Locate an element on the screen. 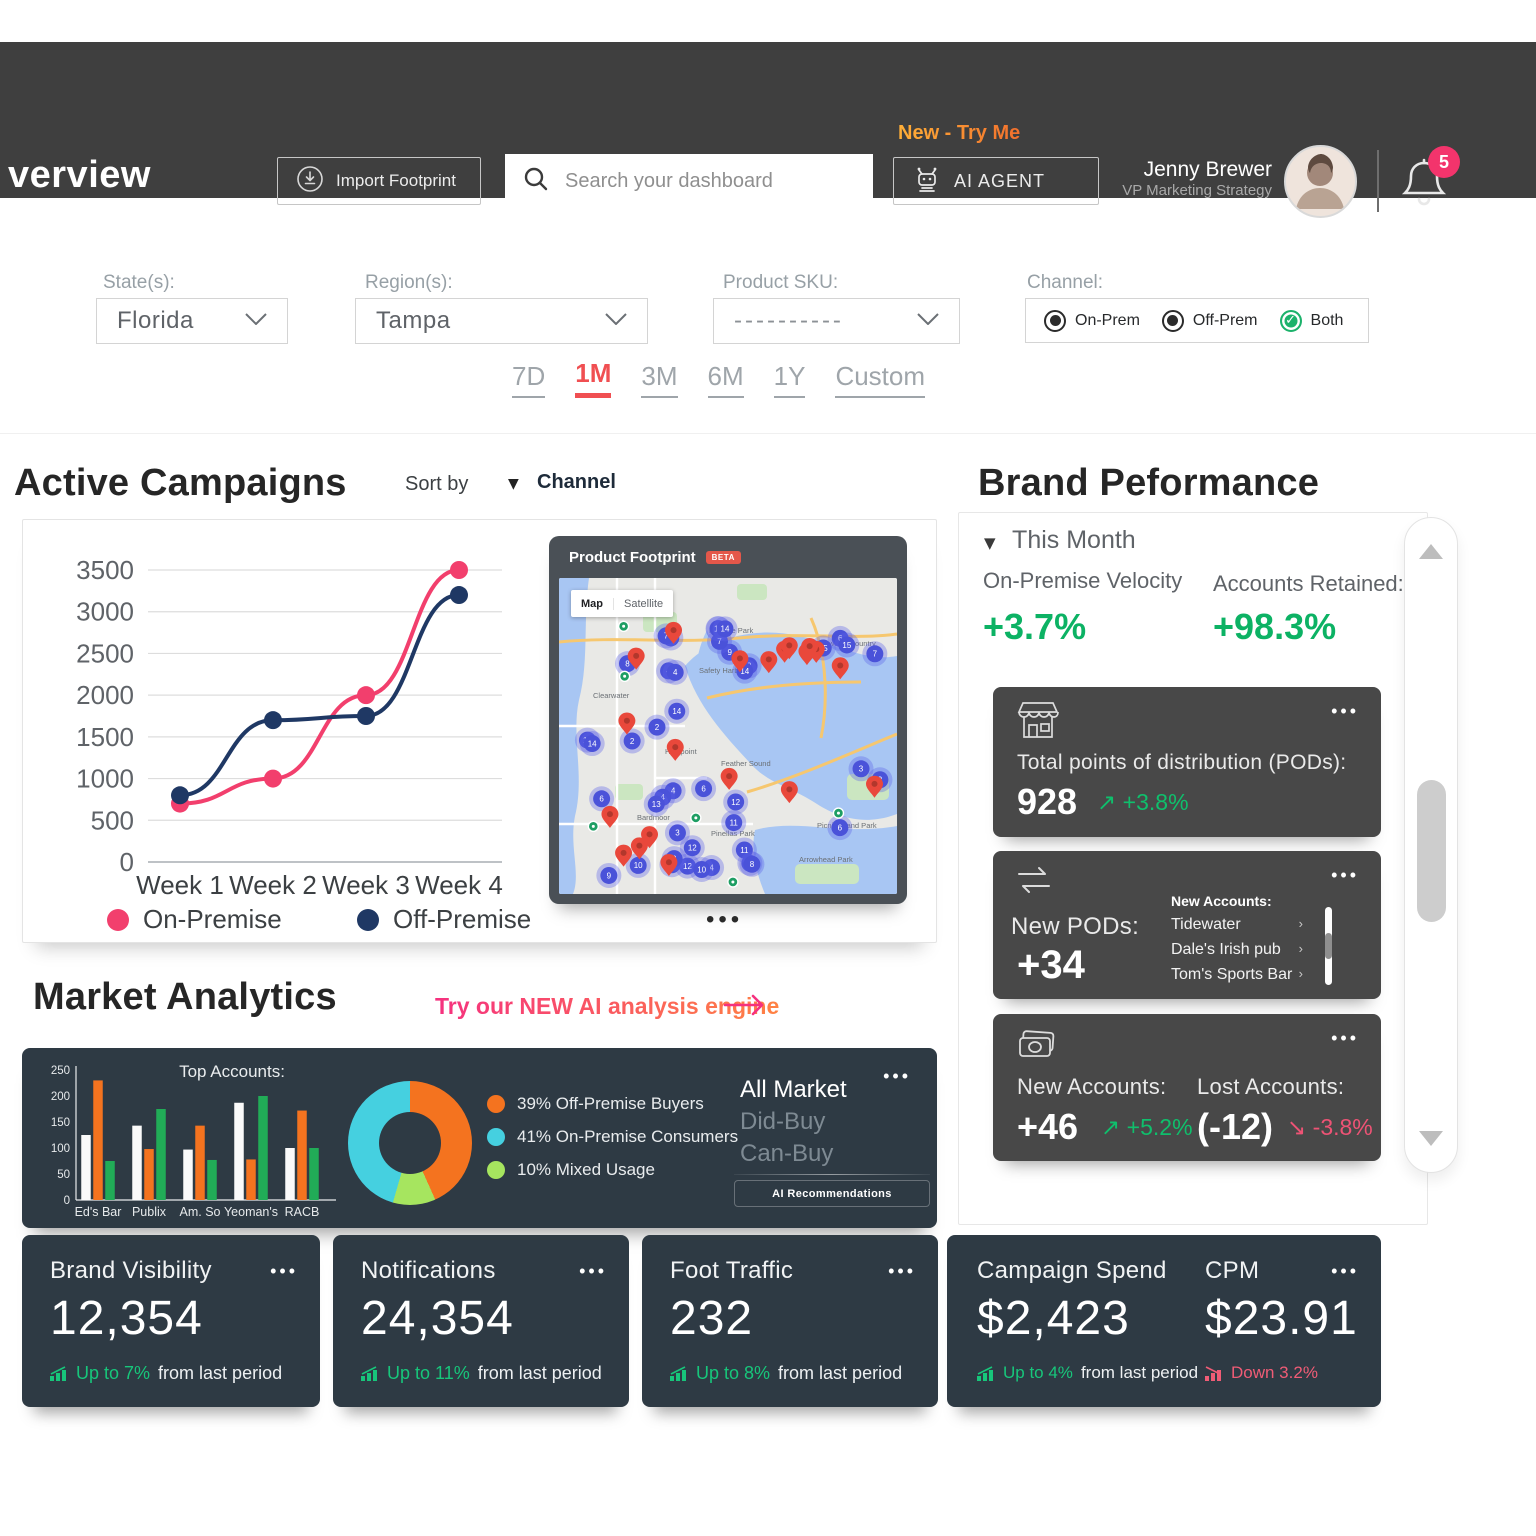  channel-option-off-prem: Off-Prem is located at coordinates (1209, 320).